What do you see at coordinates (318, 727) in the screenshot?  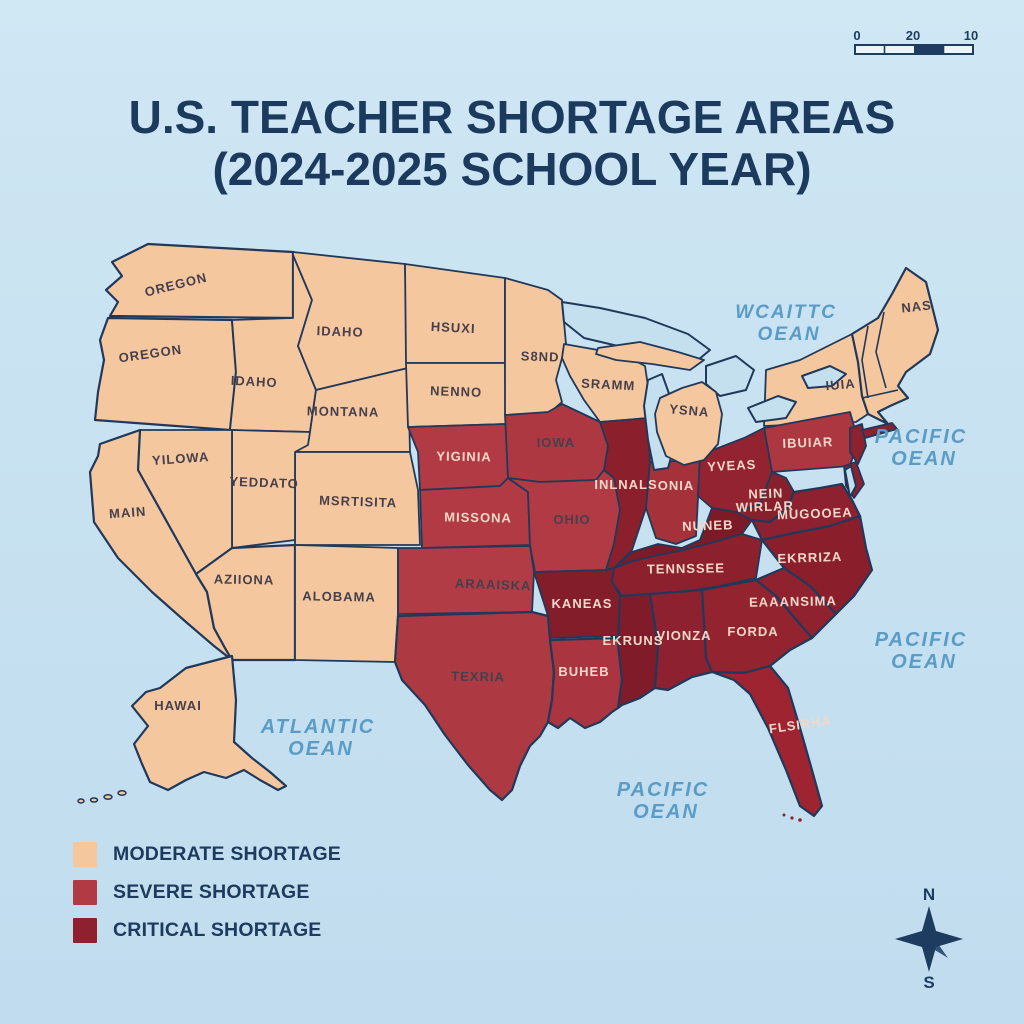 I see `ocean-label-atlantic: ATLANTIC` at bounding box center [318, 727].